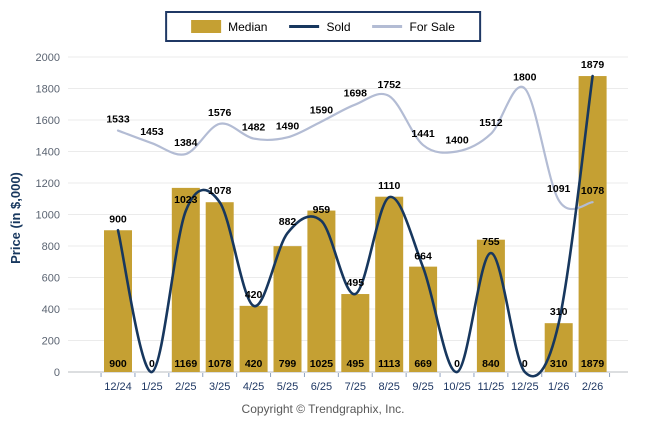 Image resolution: width=646 pixels, height=434 pixels. Describe the element at coordinates (593, 65) in the screenshot. I see `sold-value-label: 1879` at that location.